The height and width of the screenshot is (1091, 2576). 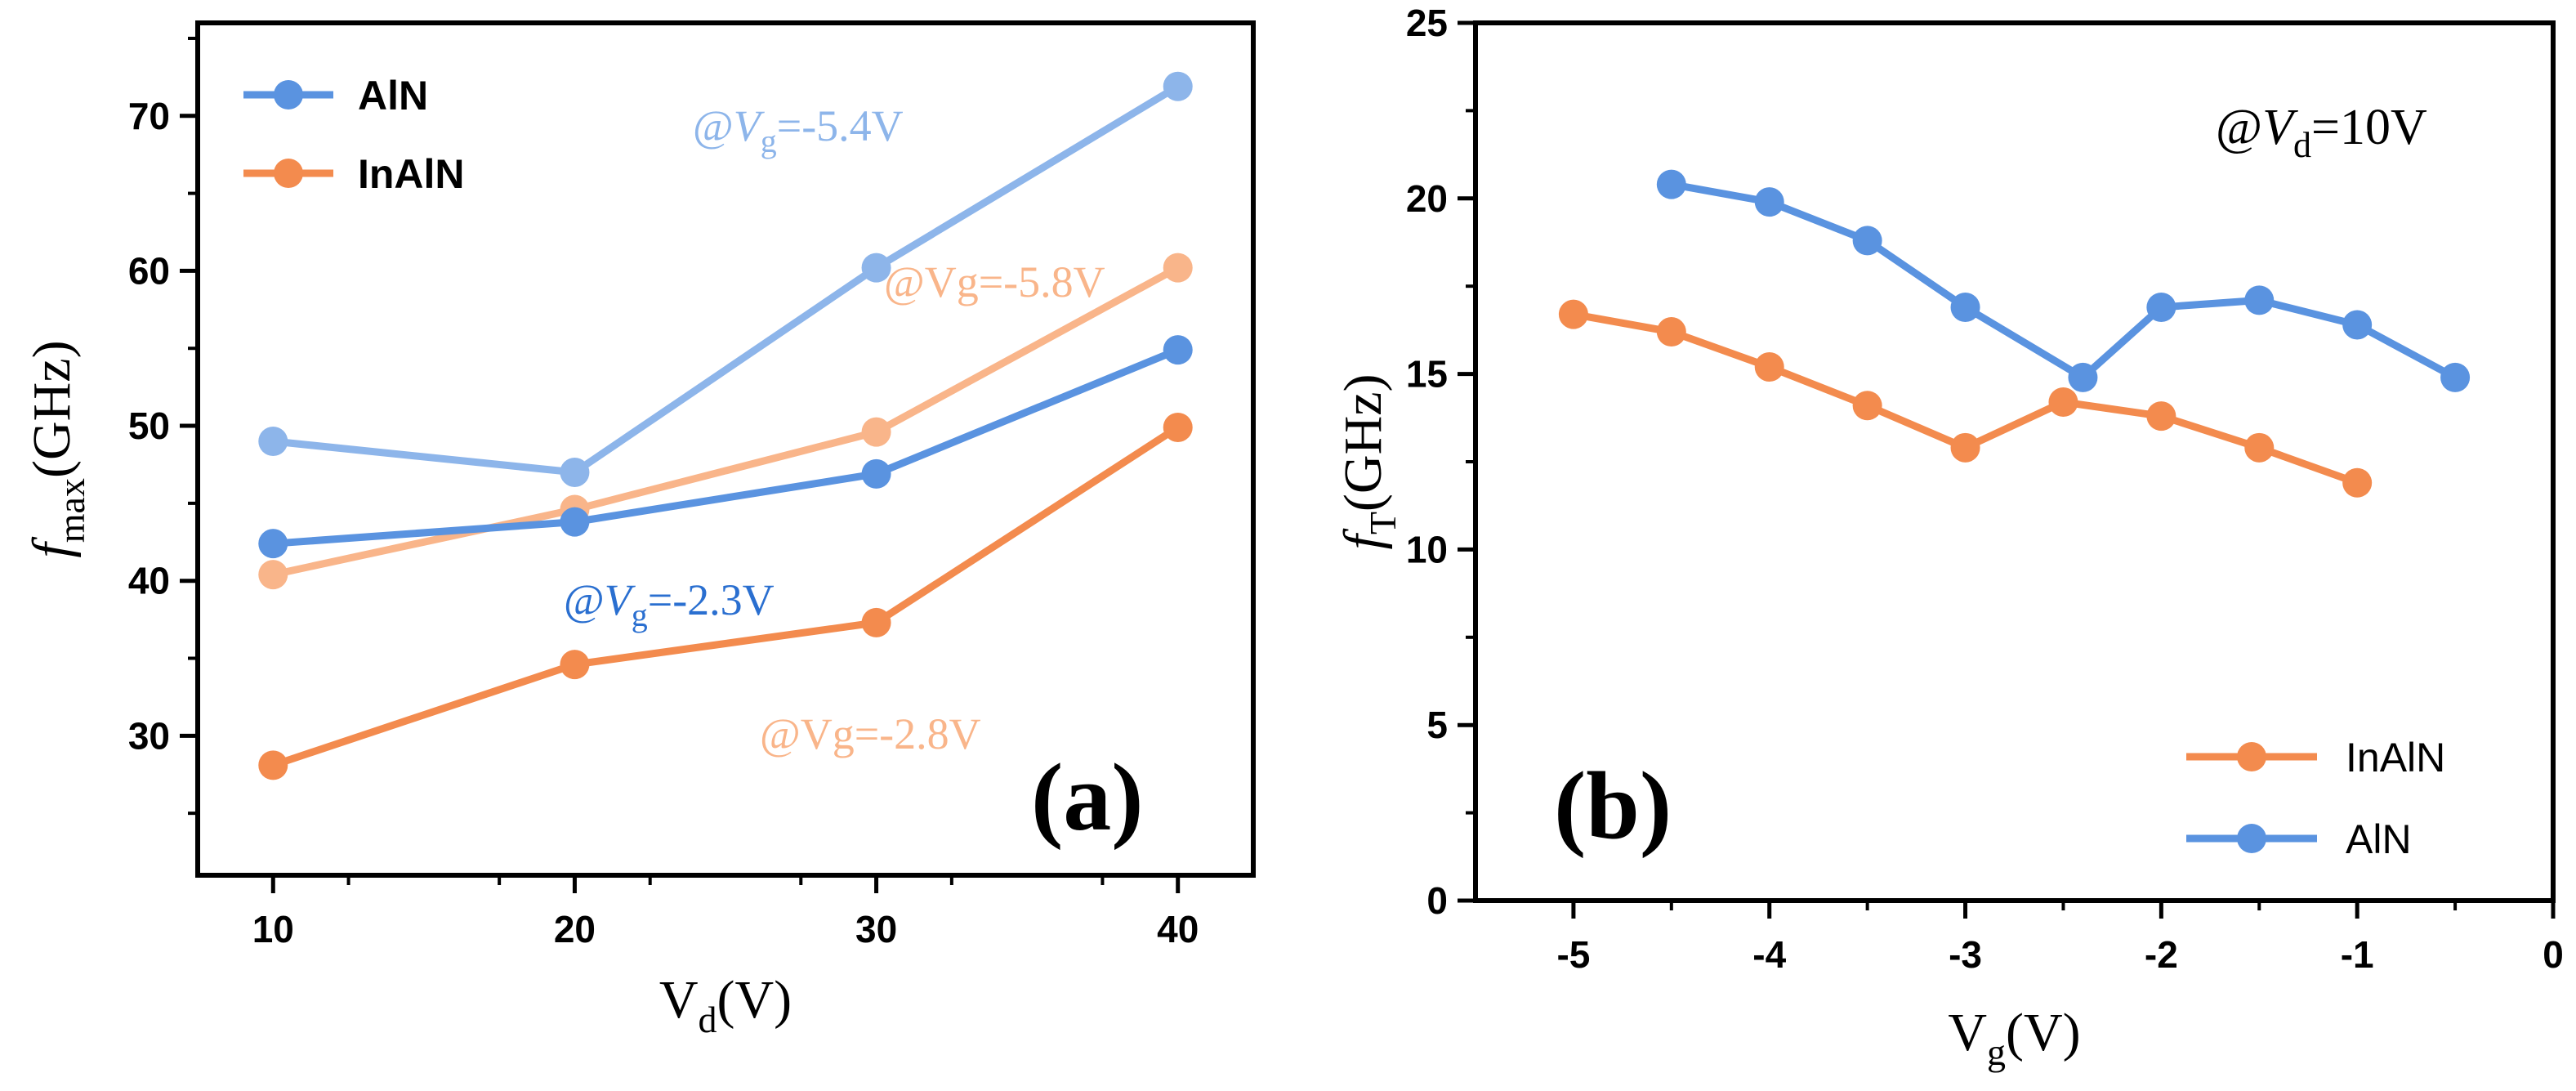 I want to click on y-axis-title: fT(GHz), so click(x=1368, y=461).